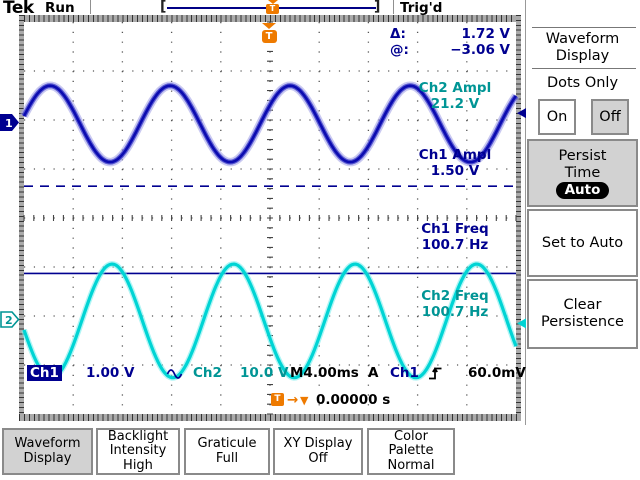 The image size is (640, 480). What do you see at coordinates (44, 373) in the screenshot?
I see `ch1-scale-badge: Ch1` at bounding box center [44, 373].